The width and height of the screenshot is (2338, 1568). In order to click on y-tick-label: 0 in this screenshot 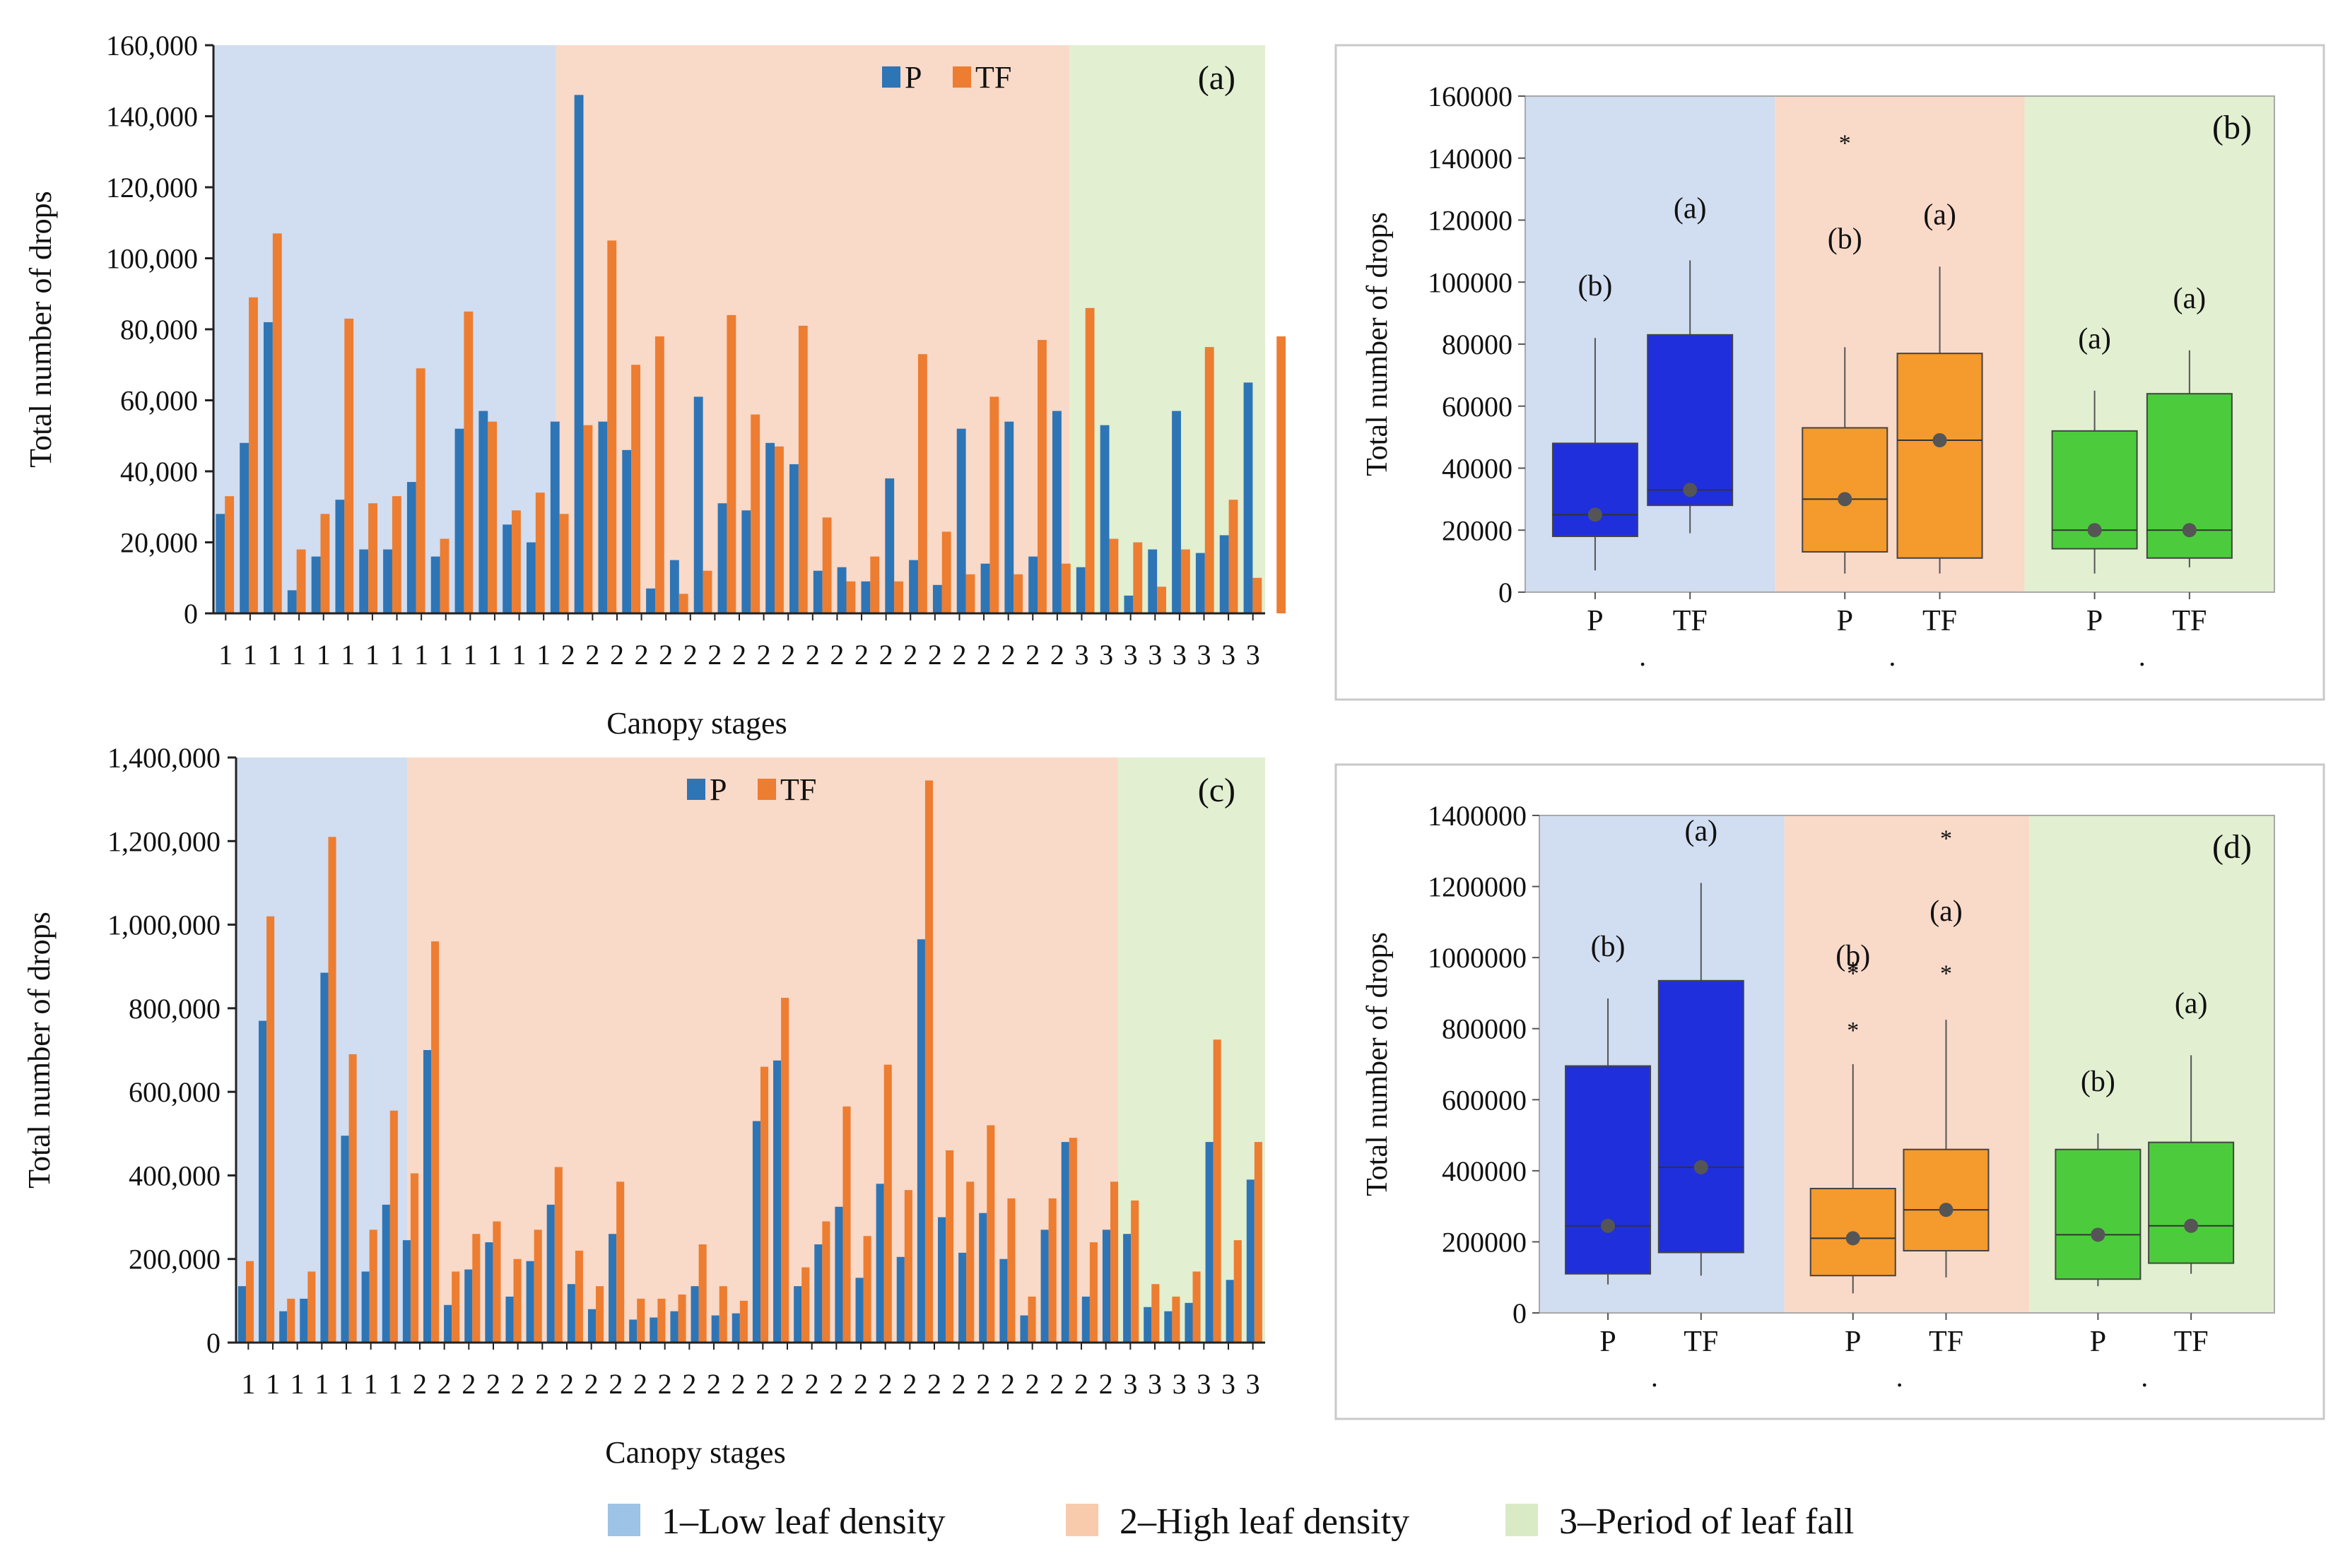, I will do `click(214, 1343)`.